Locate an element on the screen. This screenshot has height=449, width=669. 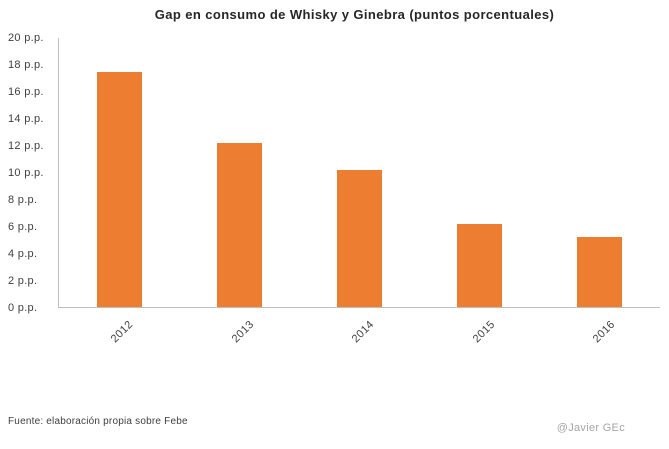
y-tick-label: 16 p.p. is located at coordinates (26, 92).